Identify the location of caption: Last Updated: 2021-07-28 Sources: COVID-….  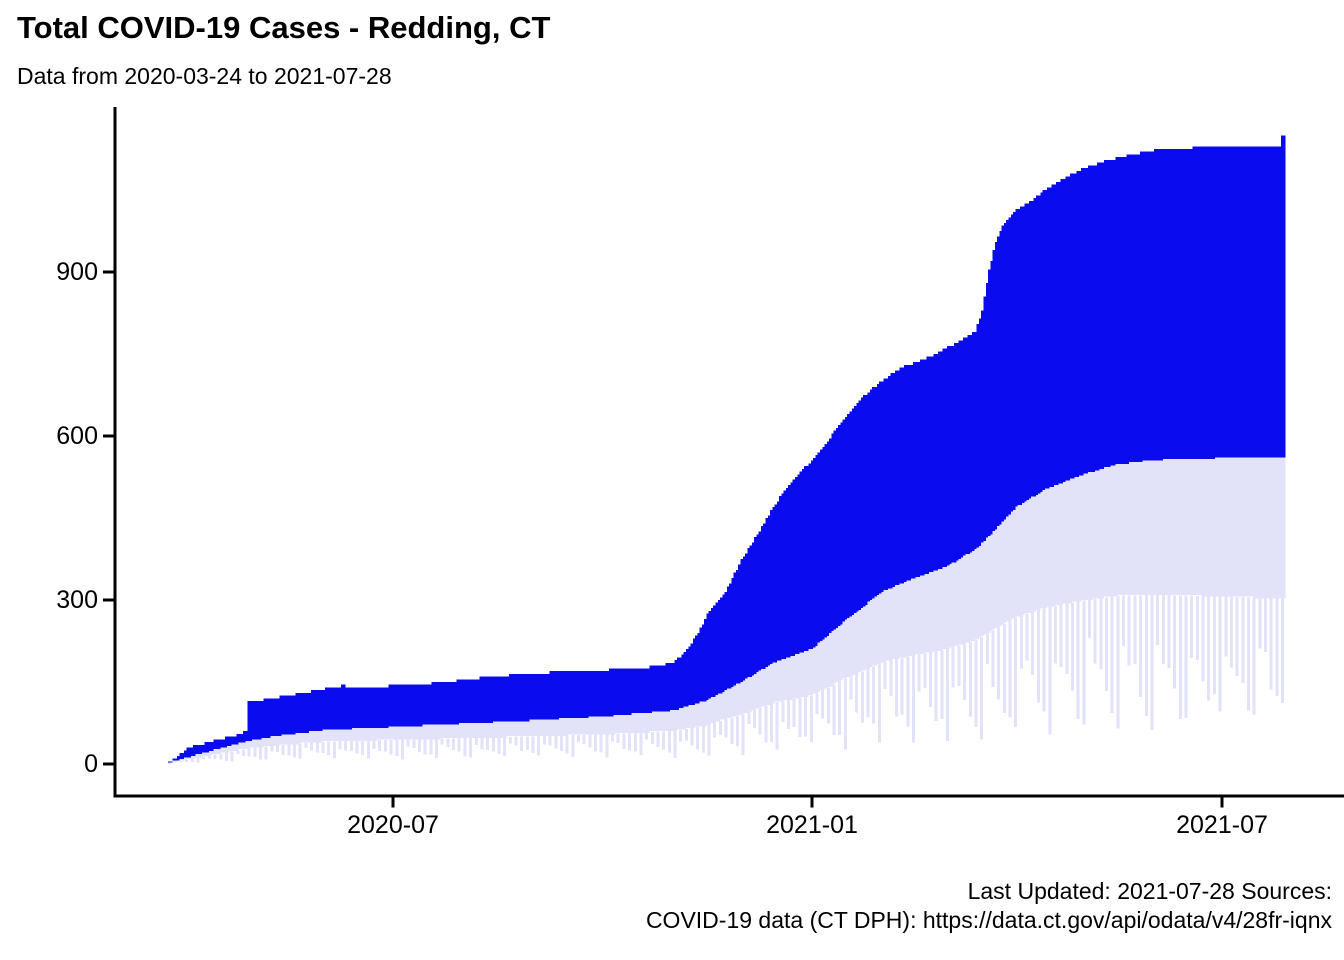
(989, 906).